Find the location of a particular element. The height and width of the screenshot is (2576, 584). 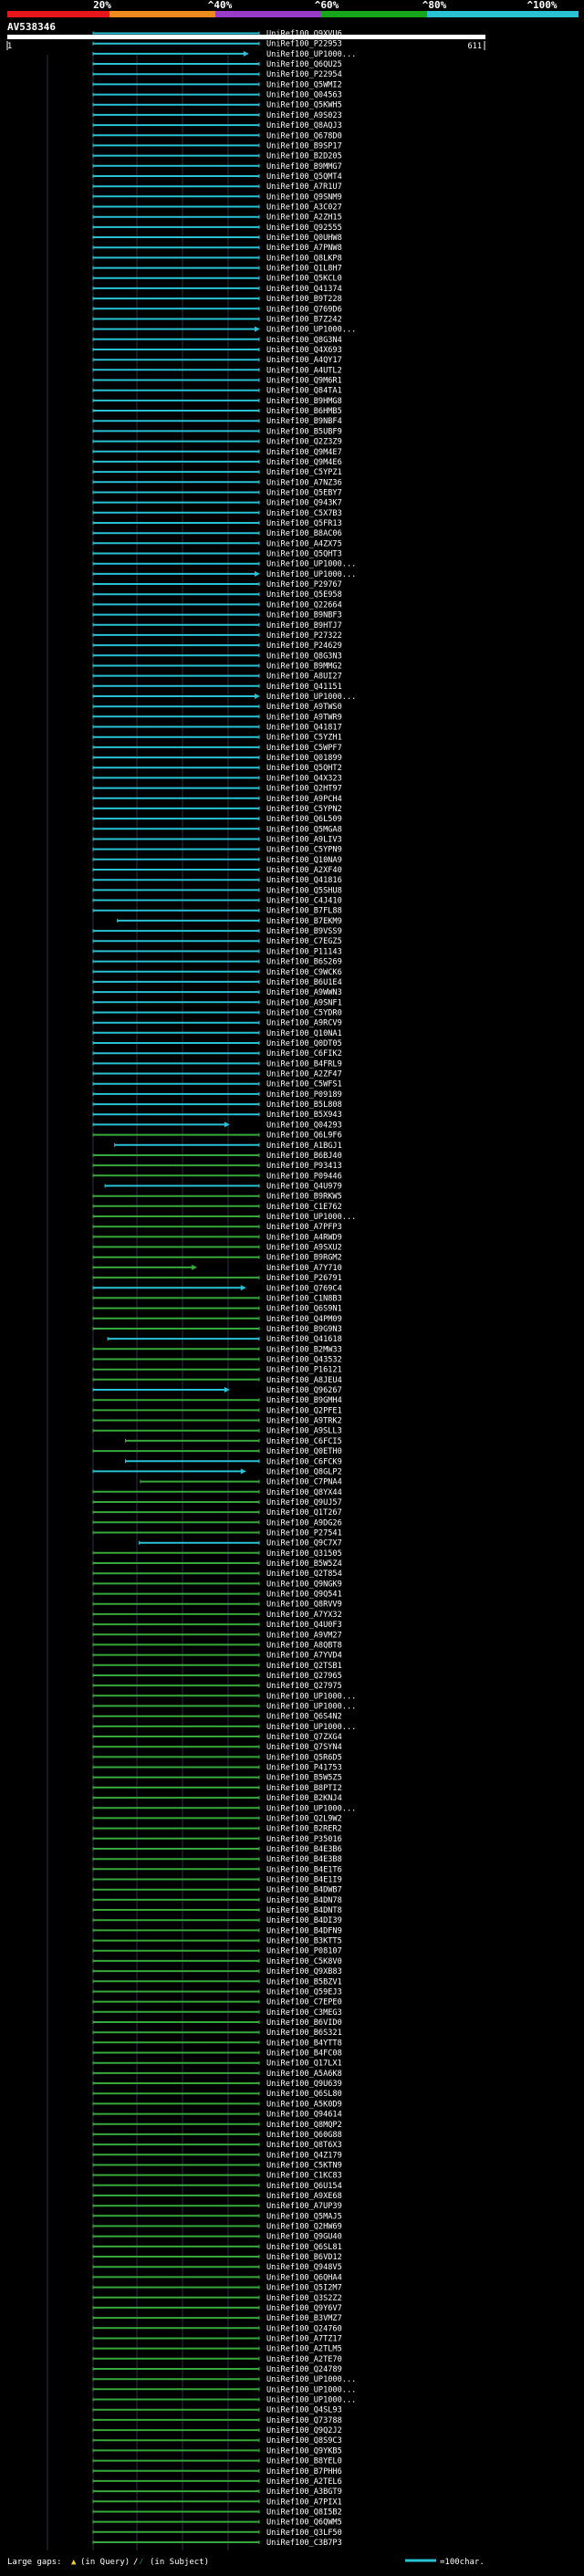

hit-label: UniRef100_C5YPN2 is located at coordinates (304, 809).